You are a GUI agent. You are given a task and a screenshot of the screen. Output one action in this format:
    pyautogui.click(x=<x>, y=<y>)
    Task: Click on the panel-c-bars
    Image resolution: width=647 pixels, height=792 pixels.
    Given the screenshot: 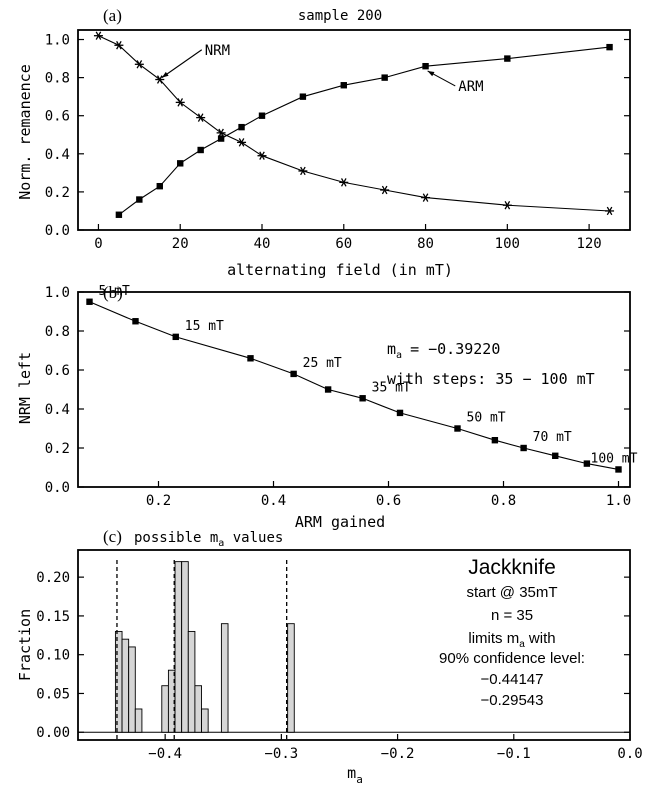 What is the action you would take?
    pyautogui.click(x=204, y=647)
    